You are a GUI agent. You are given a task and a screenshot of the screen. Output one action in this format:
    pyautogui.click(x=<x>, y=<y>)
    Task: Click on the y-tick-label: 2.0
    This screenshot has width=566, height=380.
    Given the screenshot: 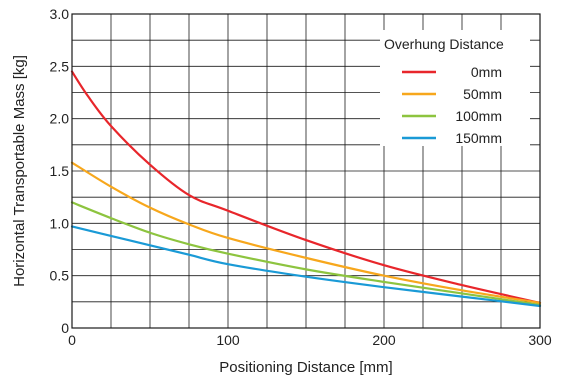 What is the action you would take?
    pyautogui.click(x=60, y=119)
    